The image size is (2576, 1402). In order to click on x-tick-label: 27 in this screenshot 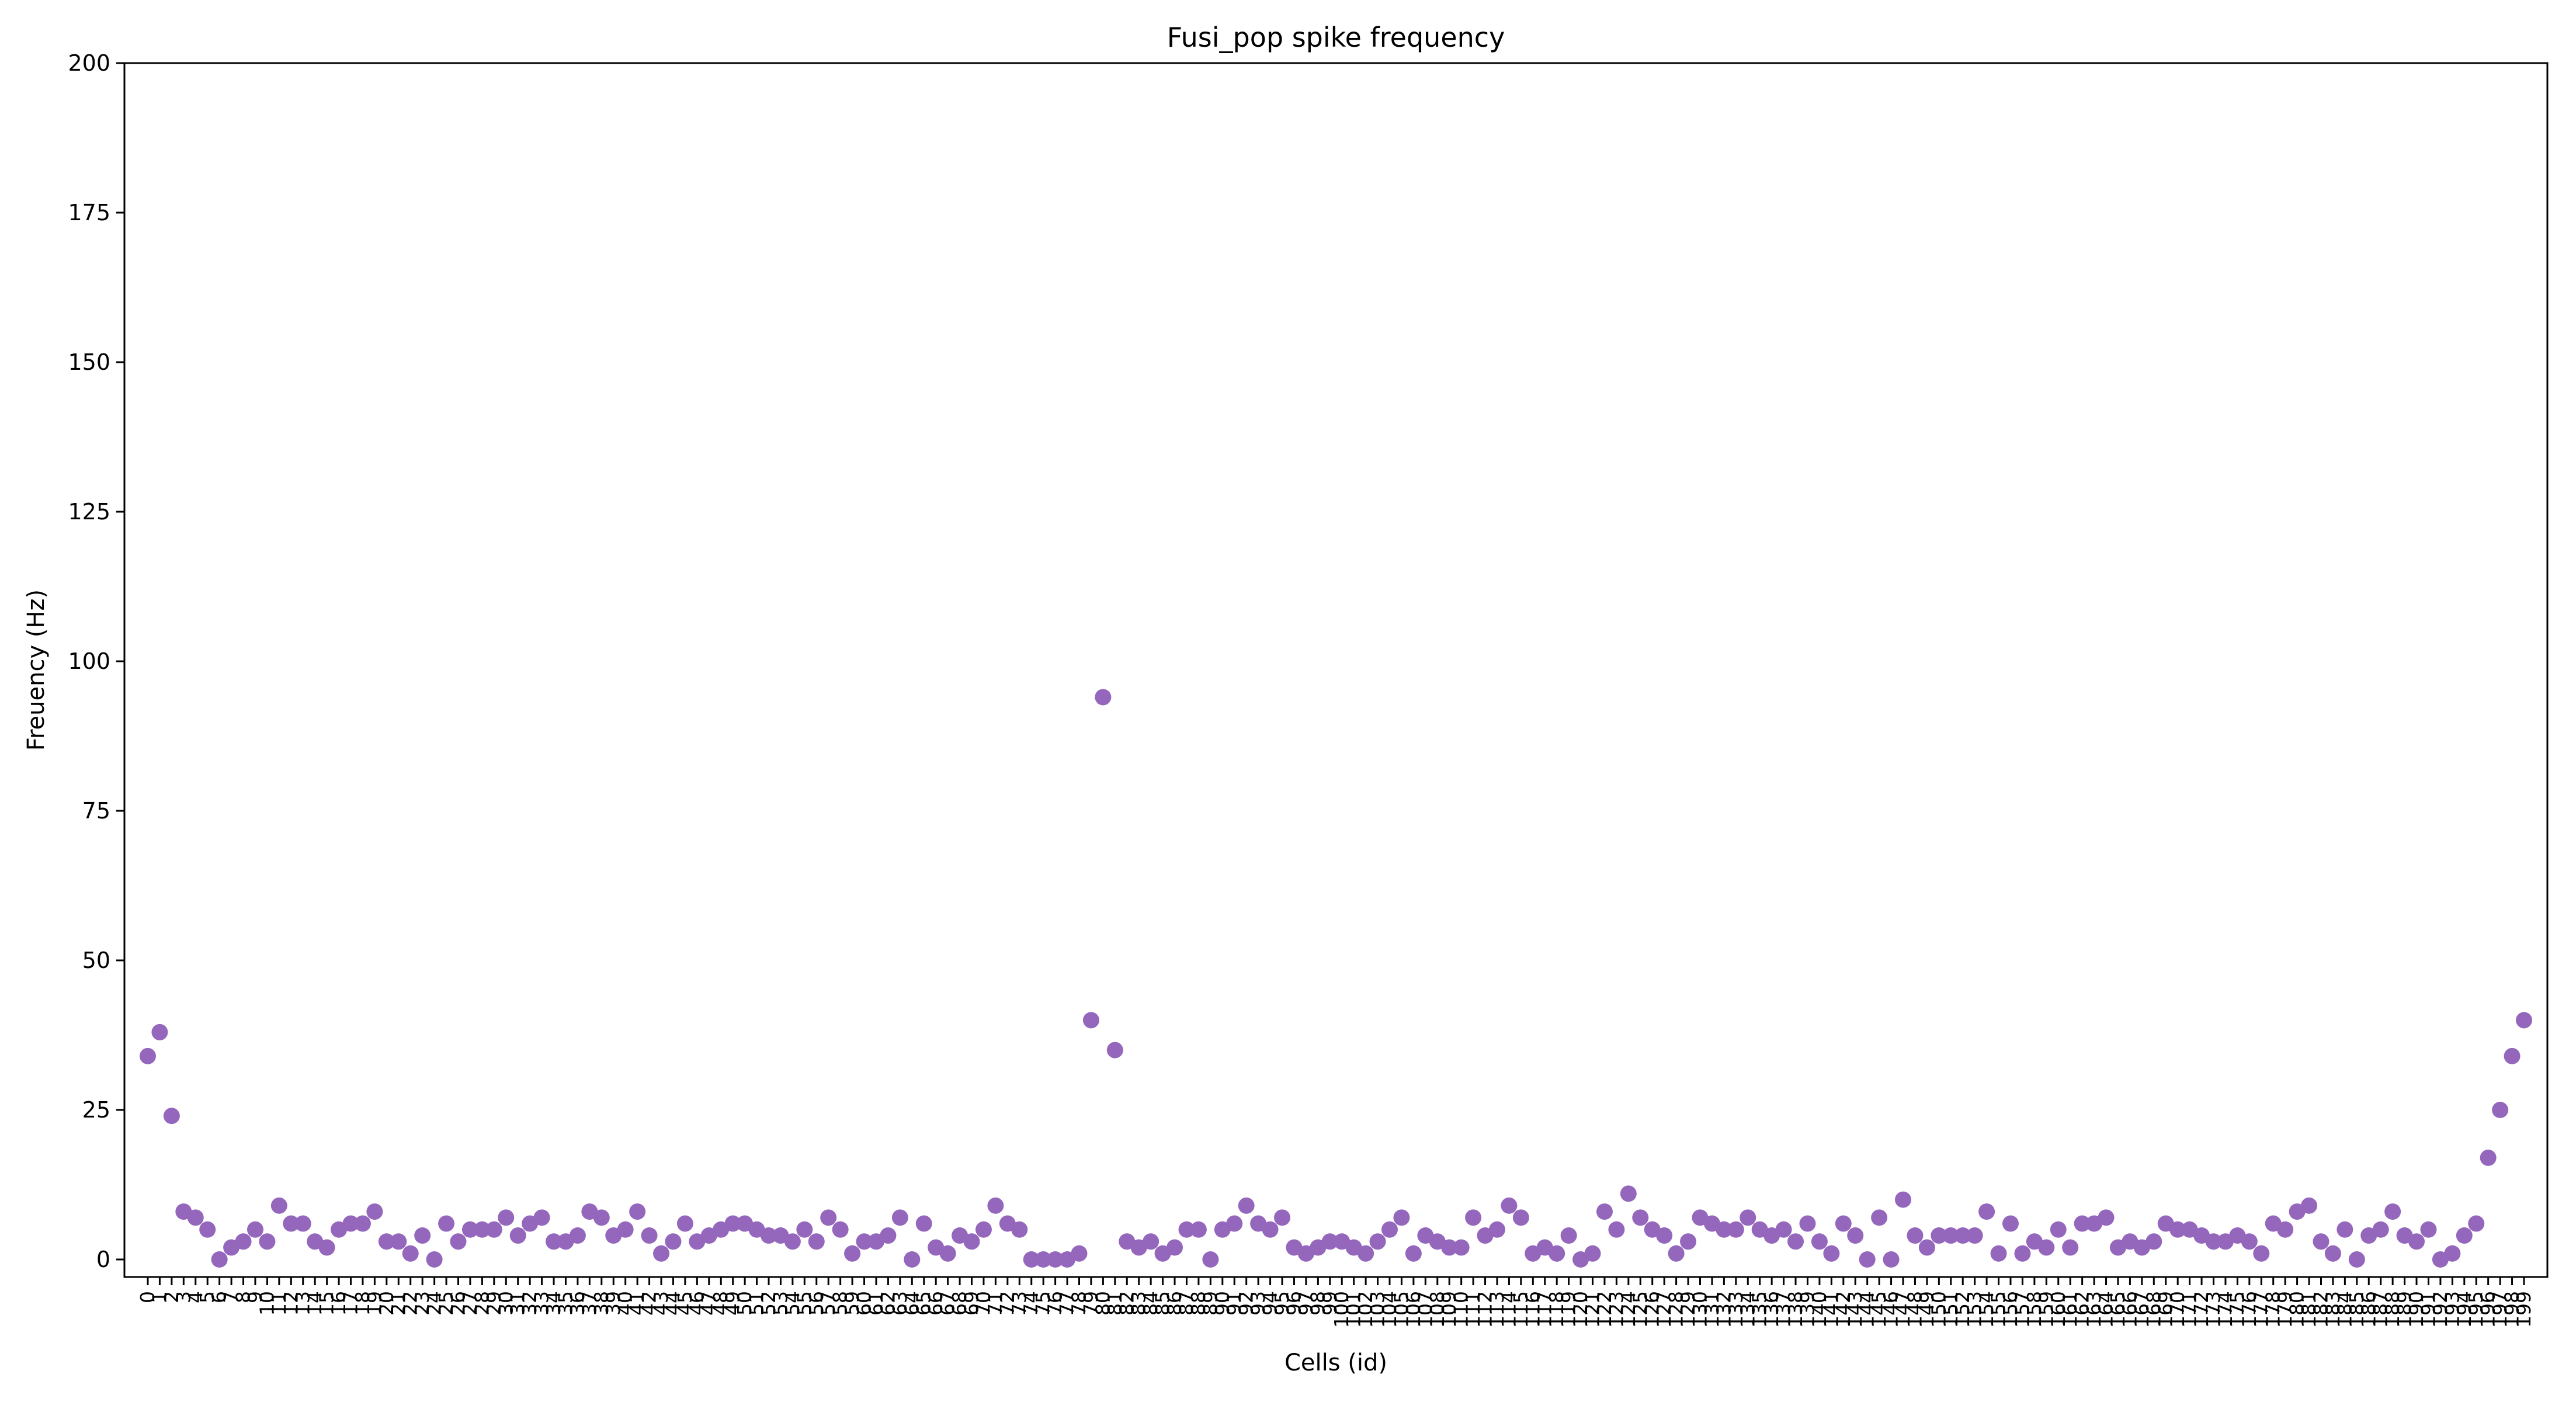, I will do `click(470, 1303)`.